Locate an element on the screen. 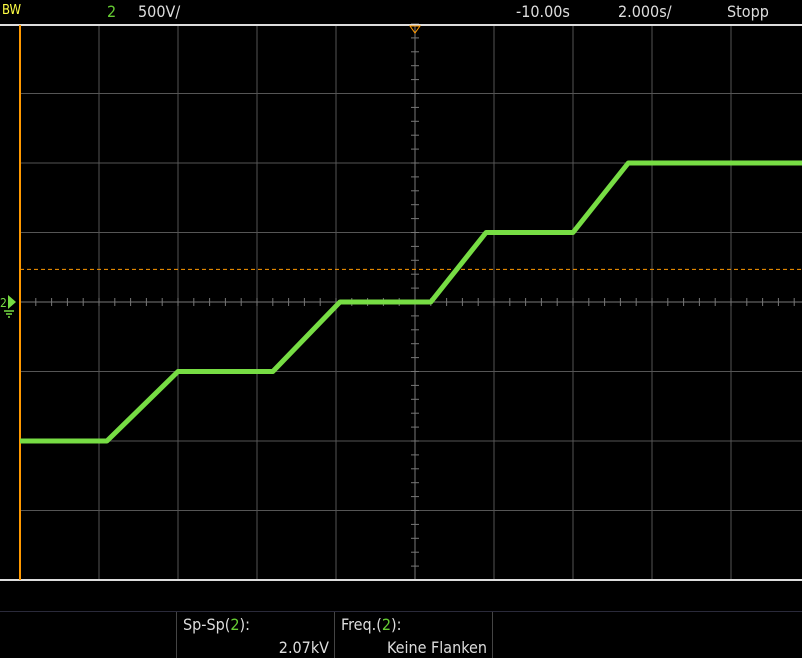  channel-2-marker-label: 2 is located at coordinates (3, 303).